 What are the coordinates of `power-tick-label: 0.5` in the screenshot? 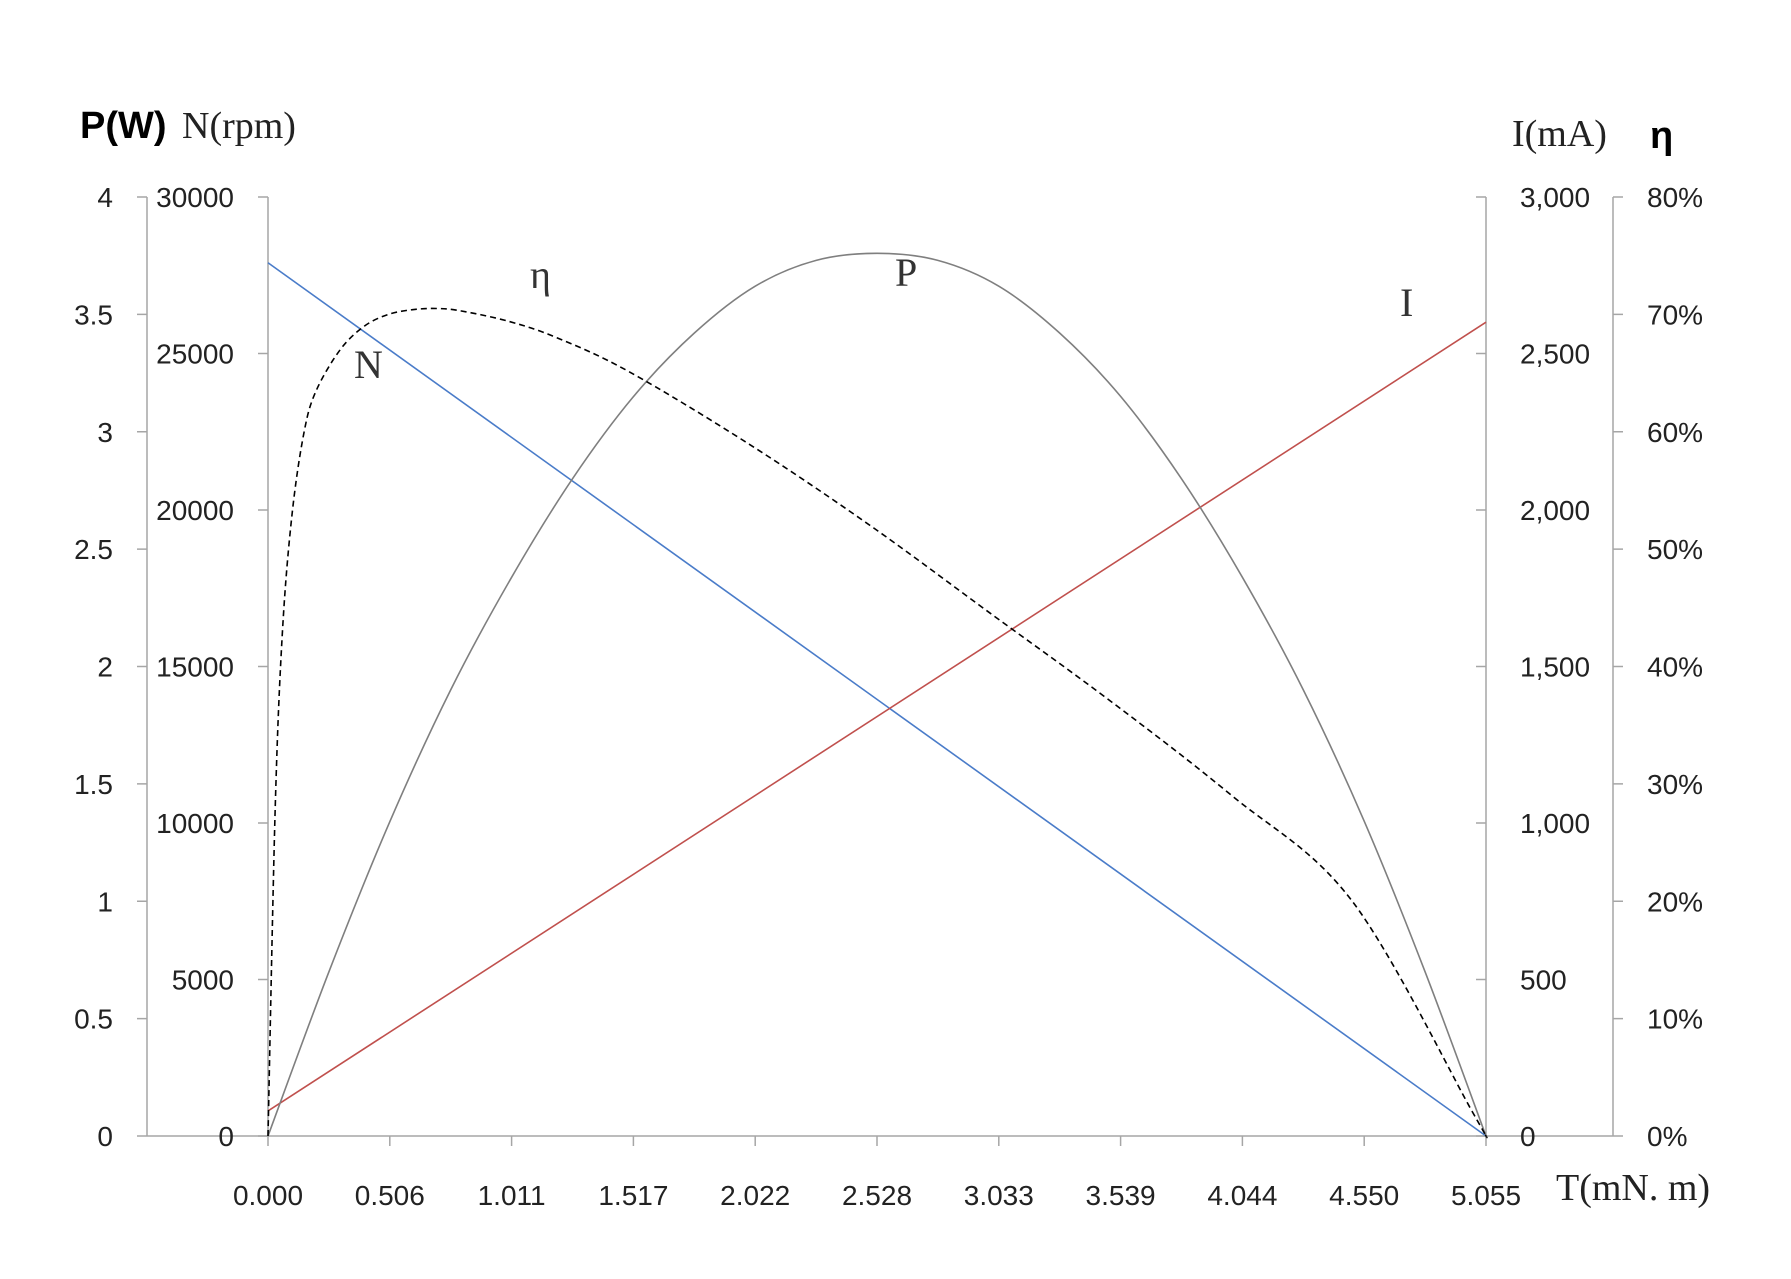 It's located at (93, 1019).